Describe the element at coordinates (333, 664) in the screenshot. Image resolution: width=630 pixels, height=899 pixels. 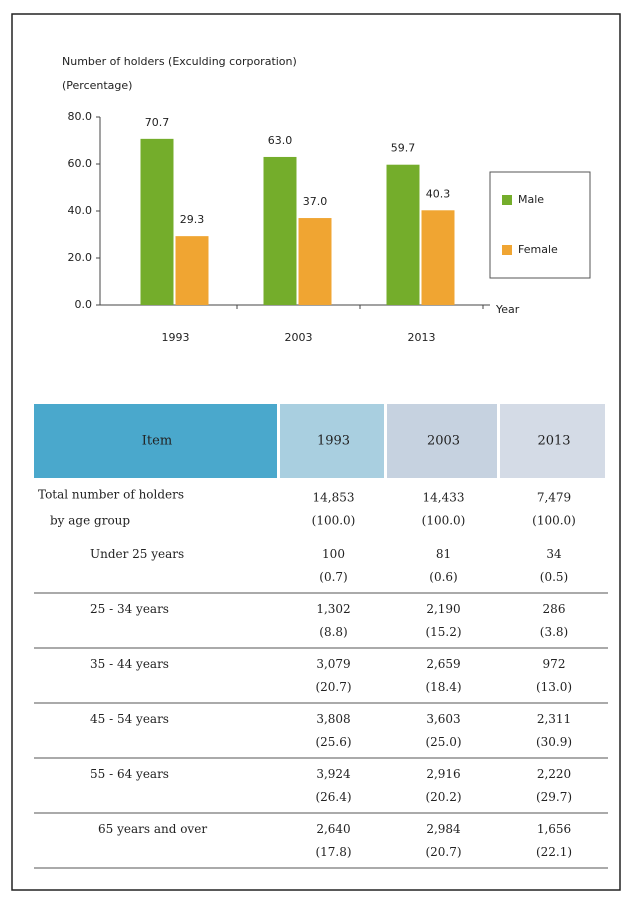
I see `cell-value: 3,079` at that location.